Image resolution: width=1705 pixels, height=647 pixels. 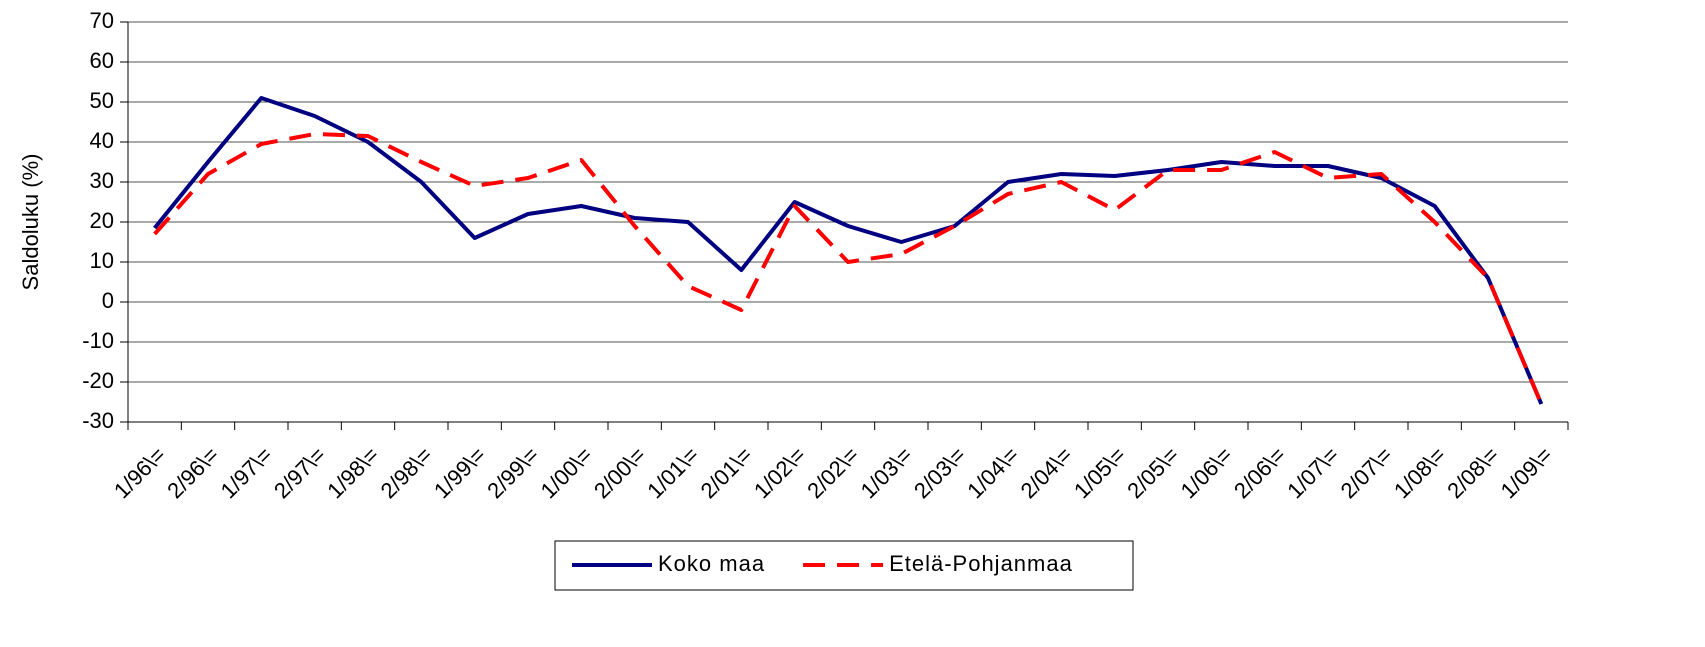 What do you see at coordinates (102, 20) in the screenshot?
I see `y-tick-label: 70` at bounding box center [102, 20].